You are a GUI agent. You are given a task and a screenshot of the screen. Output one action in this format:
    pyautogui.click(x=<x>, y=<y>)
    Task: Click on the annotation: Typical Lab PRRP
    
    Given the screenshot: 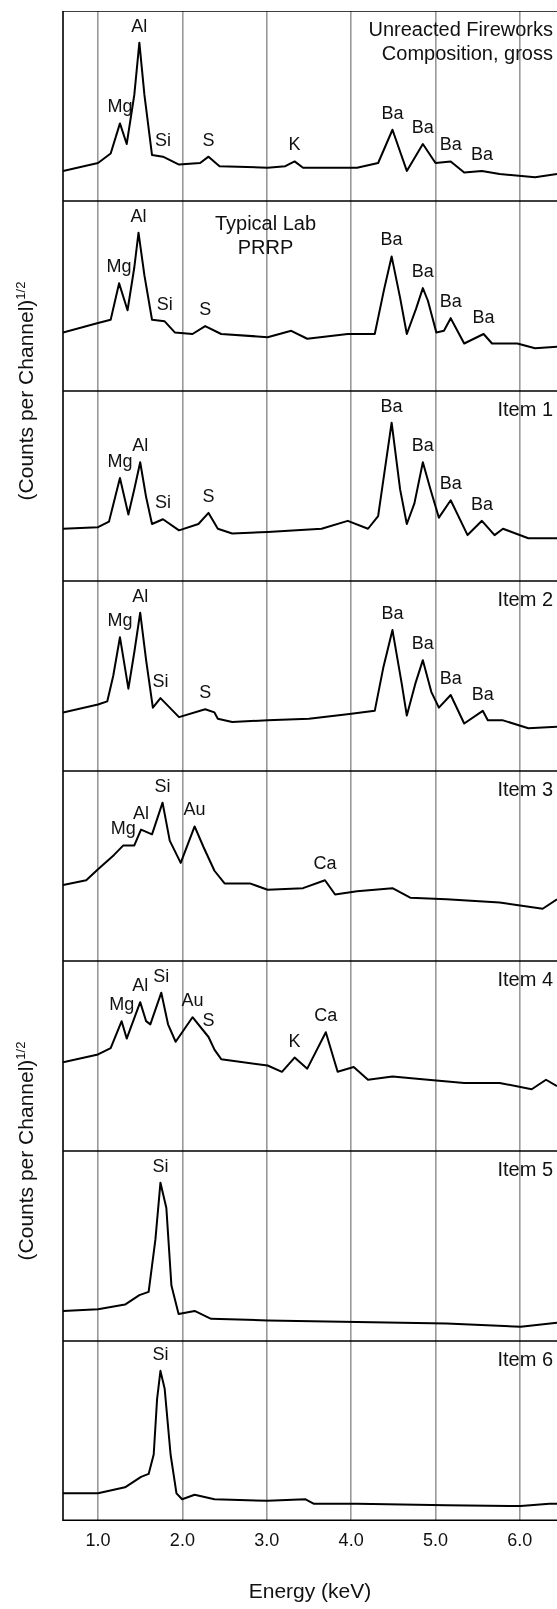 What is the action you would take?
    pyautogui.click(x=265, y=235)
    